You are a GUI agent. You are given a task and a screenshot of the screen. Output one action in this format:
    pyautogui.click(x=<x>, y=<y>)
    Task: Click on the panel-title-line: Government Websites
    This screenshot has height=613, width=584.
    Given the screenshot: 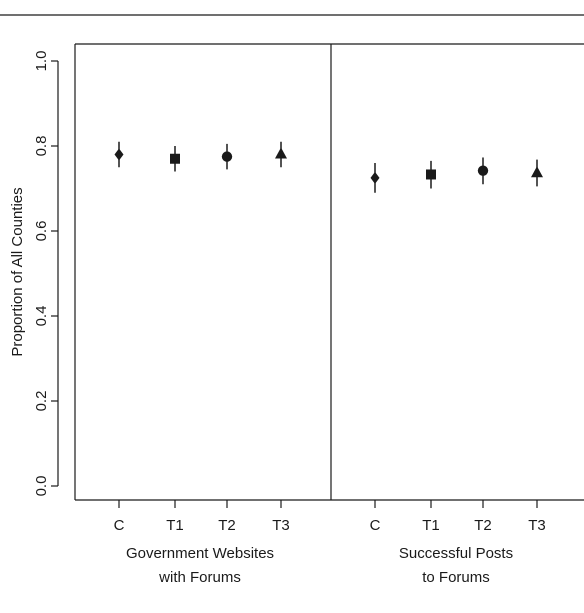 What is the action you would take?
    pyautogui.click(x=200, y=553)
    